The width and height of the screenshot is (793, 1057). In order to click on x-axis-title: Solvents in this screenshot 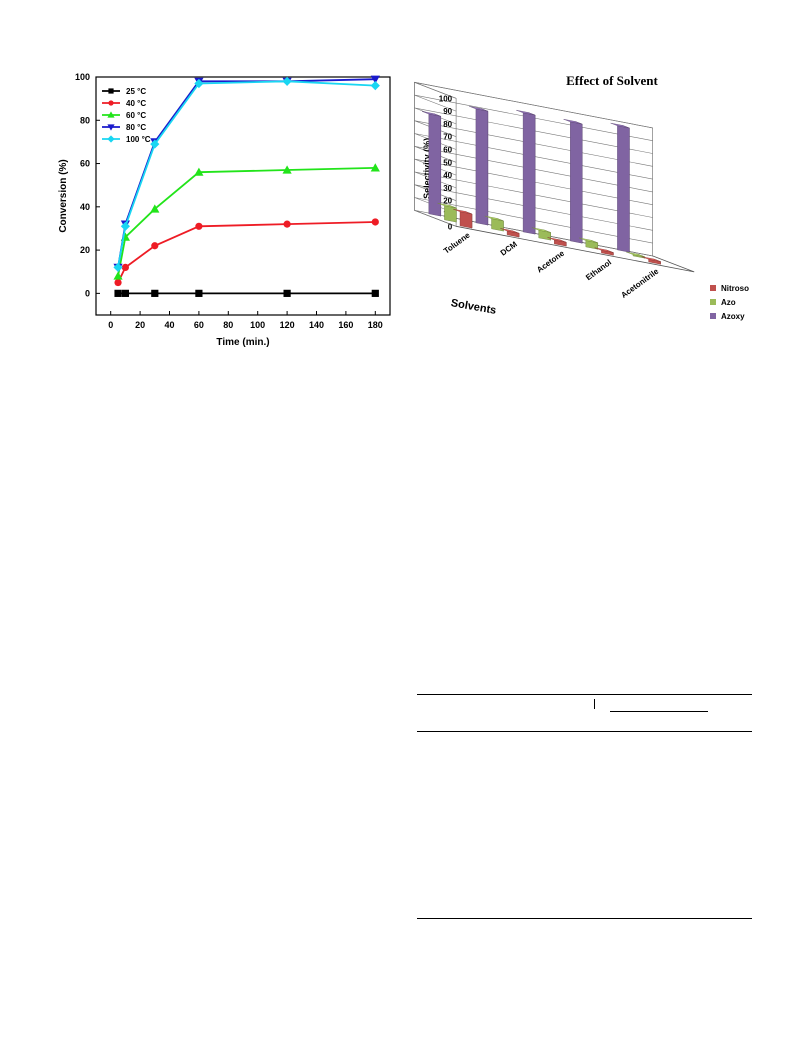, I will do `click(473, 307)`.